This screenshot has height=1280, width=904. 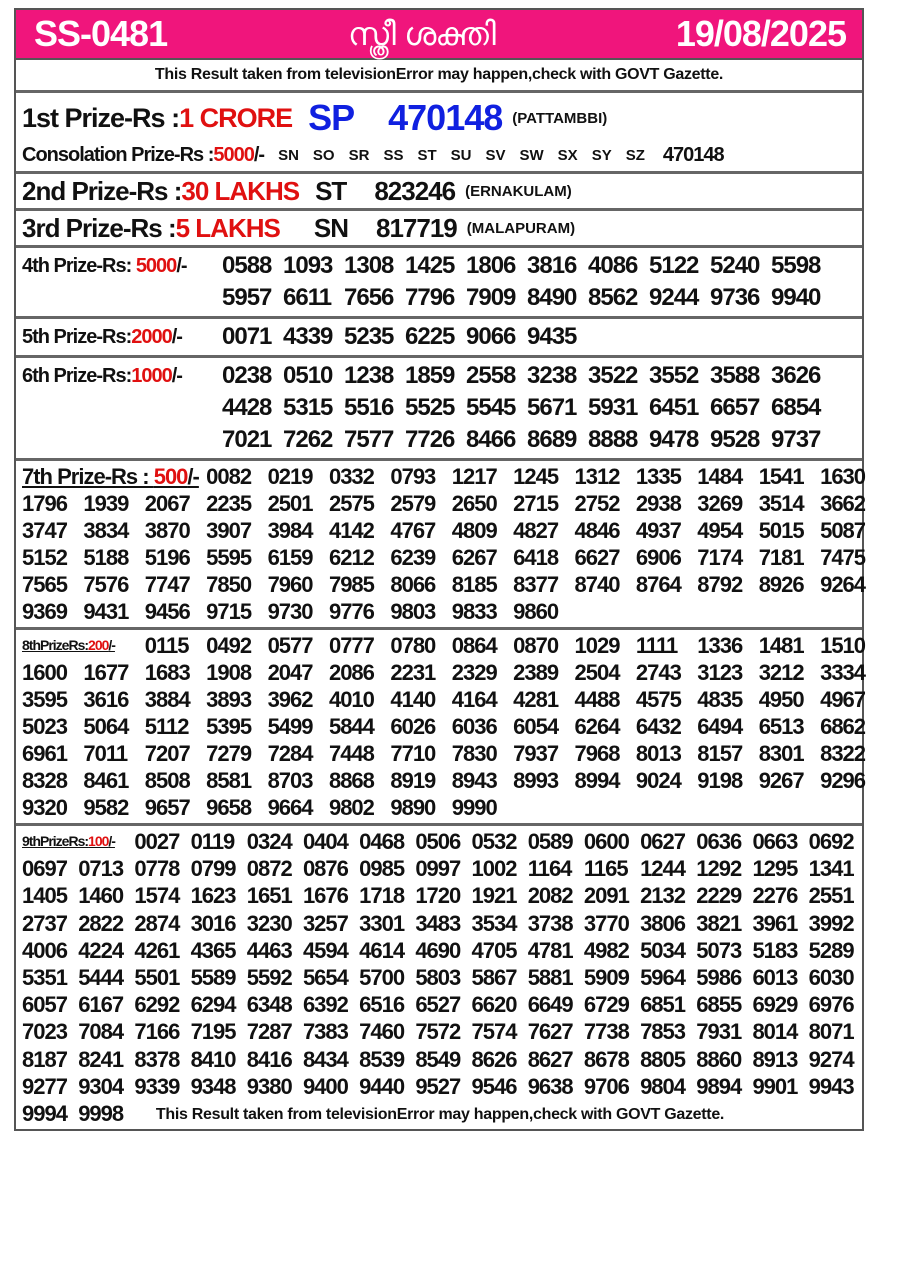 I want to click on seventh-prize-number: 7565, so click(x=45, y=584).